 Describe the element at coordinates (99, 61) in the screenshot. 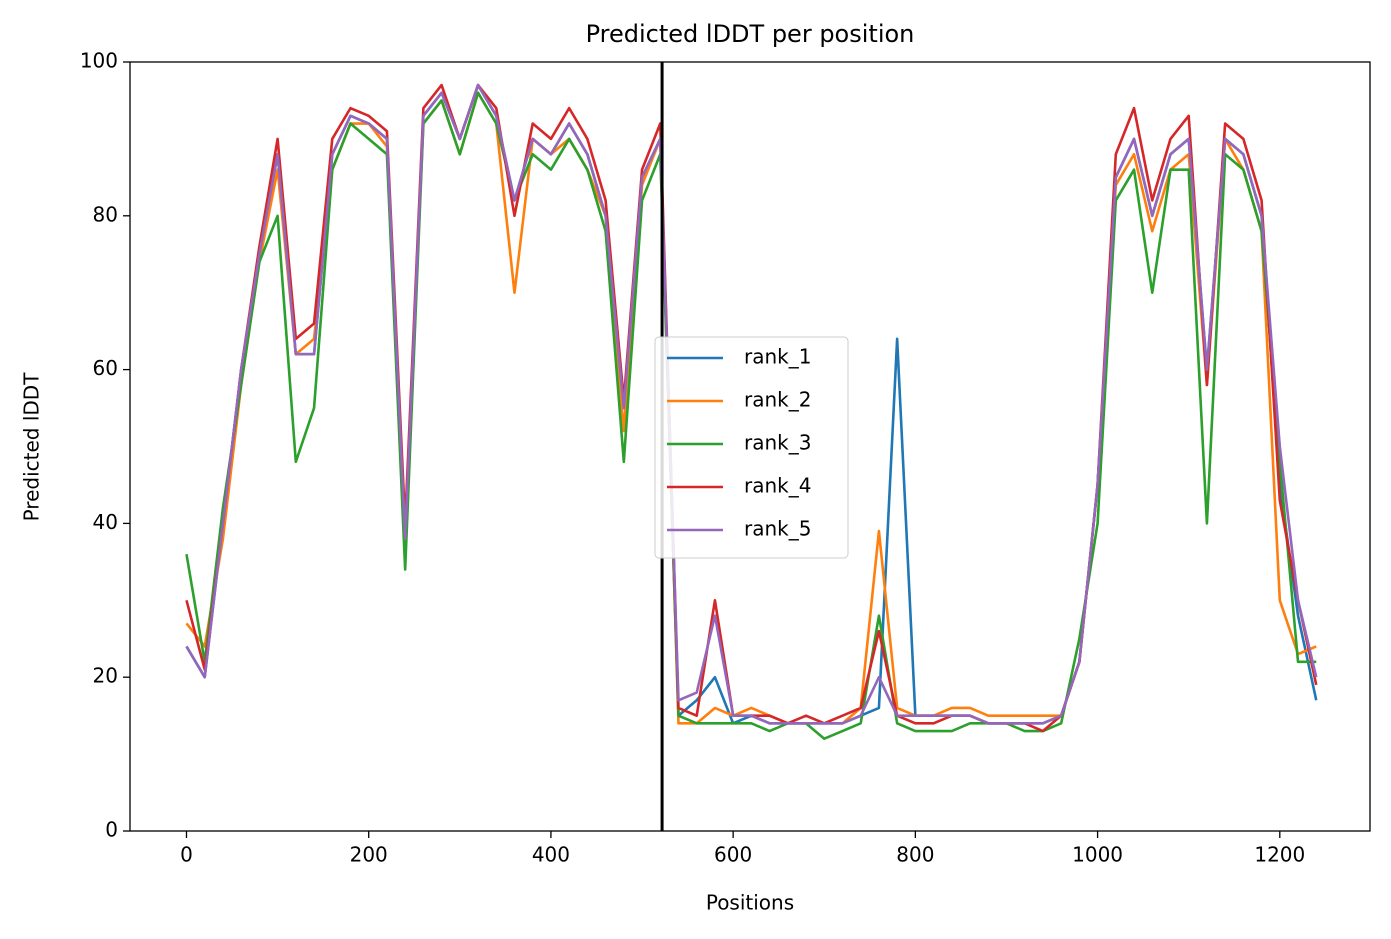

I see `y-tick-label: 100` at that location.